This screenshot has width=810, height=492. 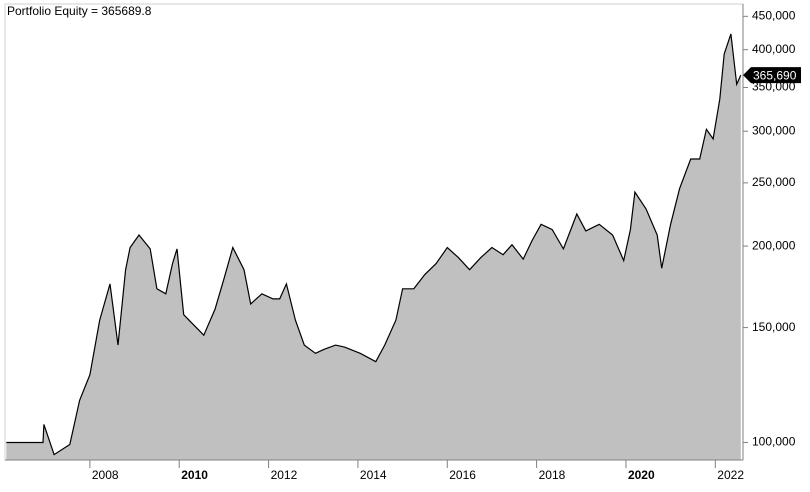 What do you see at coordinates (774, 15) in the screenshot?
I see `y-tick-label: 450,000` at bounding box center [774, 15].